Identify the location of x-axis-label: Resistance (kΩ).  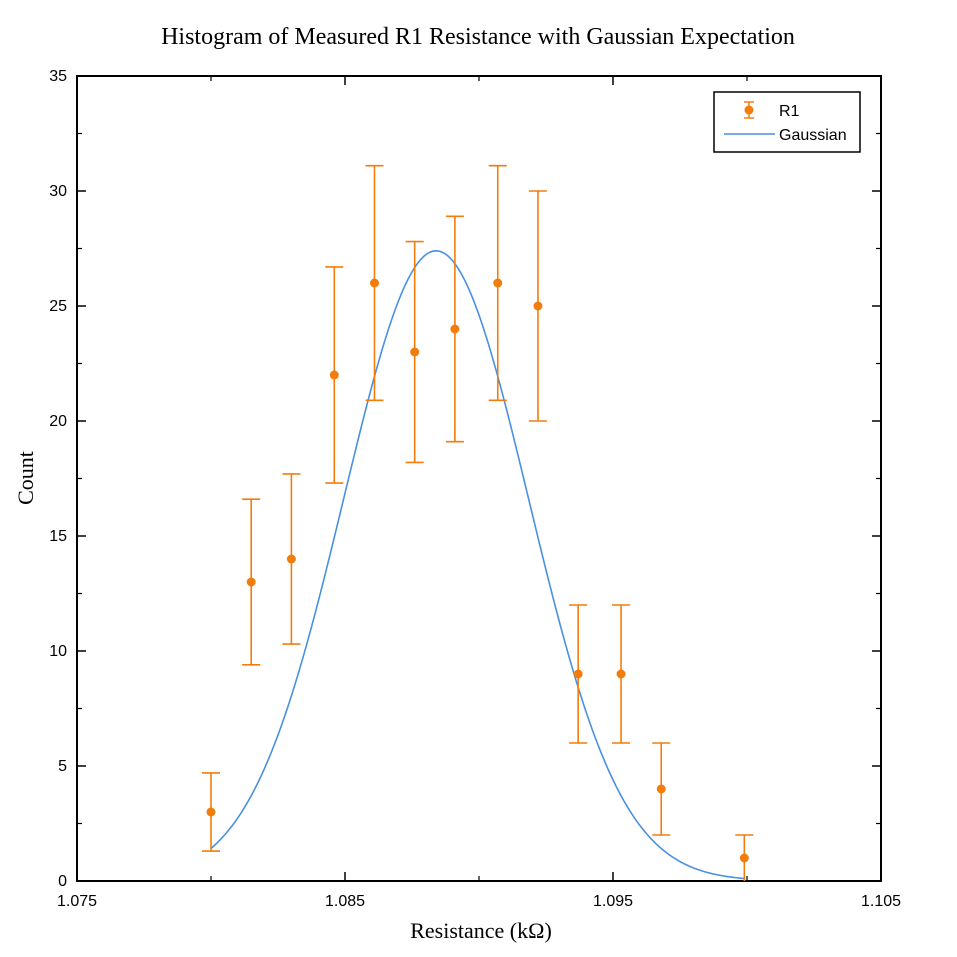
(481, 930).